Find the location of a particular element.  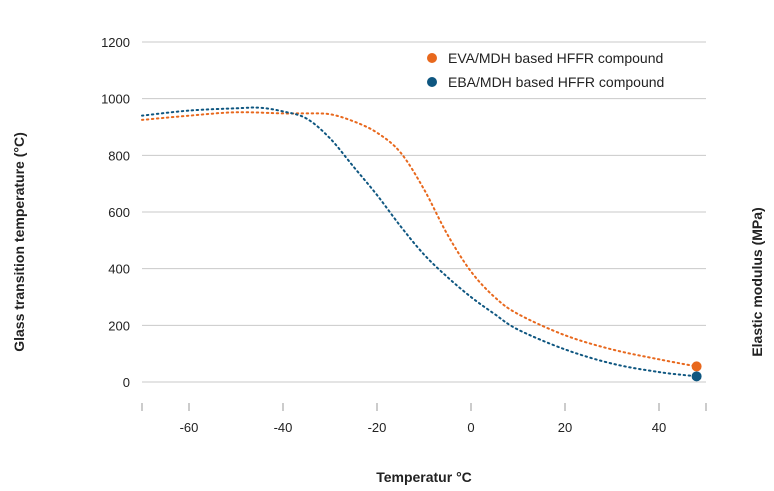

x-tick-label: -20 is located at coordinates (377, 427).